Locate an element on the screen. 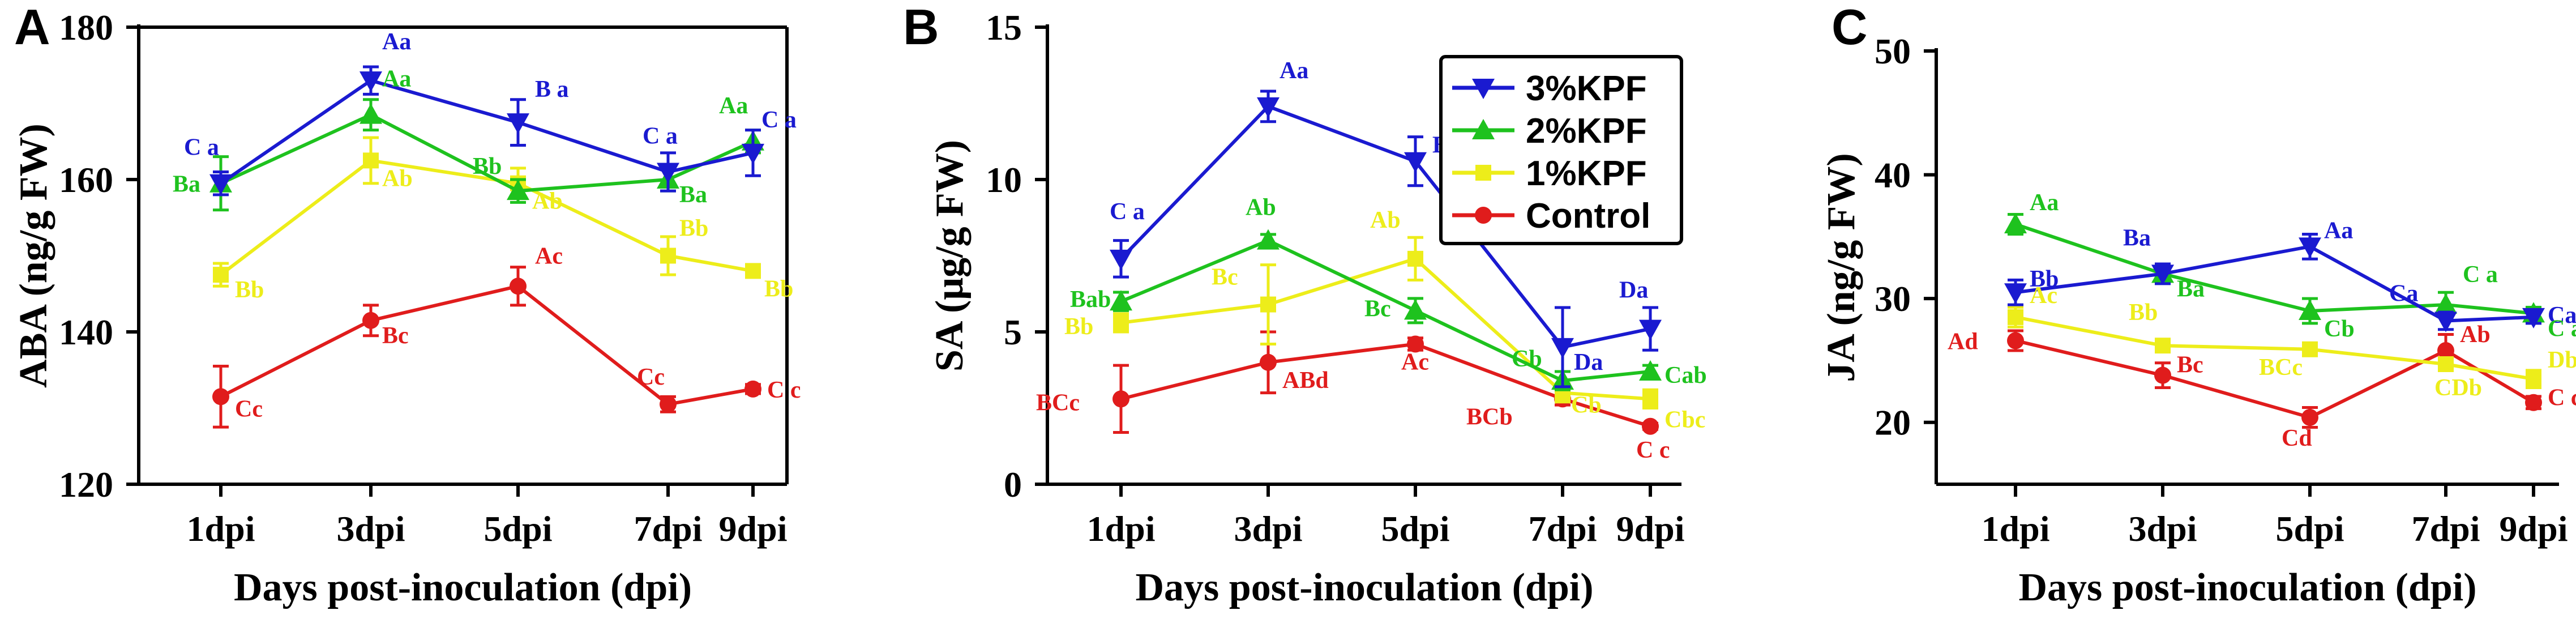  y-tick-label: 160 is located at coordinates (86, 180).